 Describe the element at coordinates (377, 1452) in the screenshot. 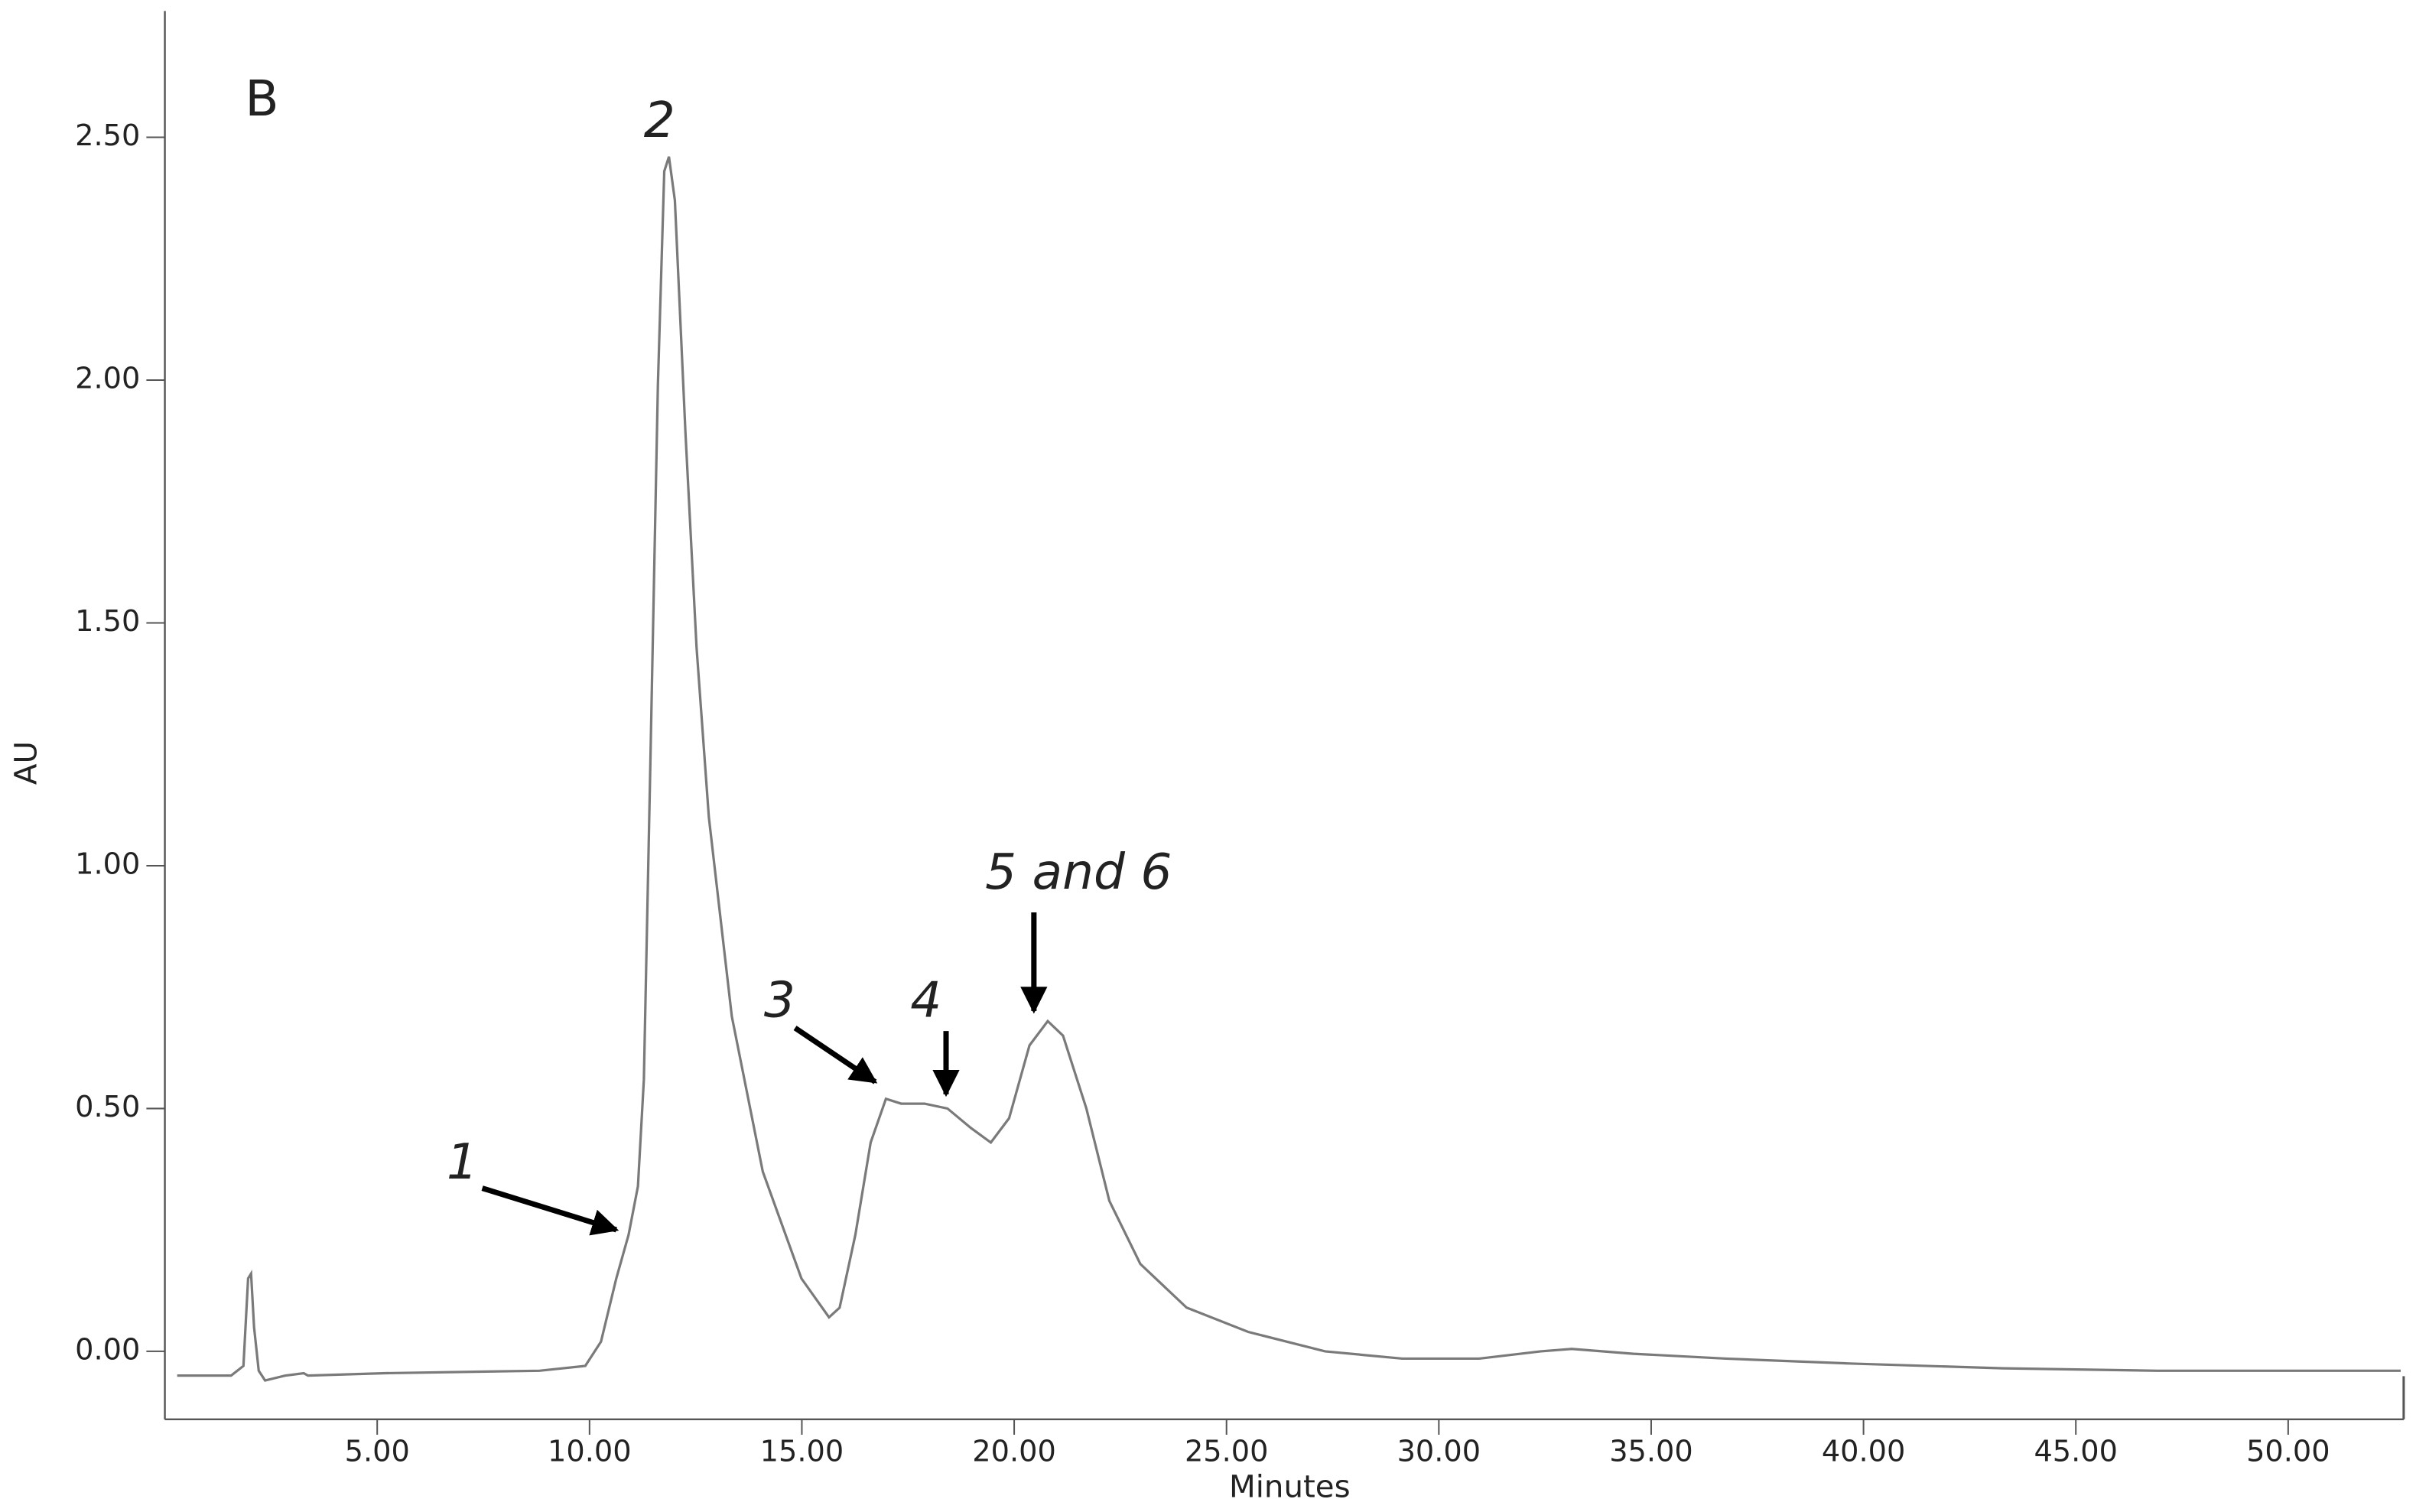

I see `x-tick-label: 5.00` at that location.